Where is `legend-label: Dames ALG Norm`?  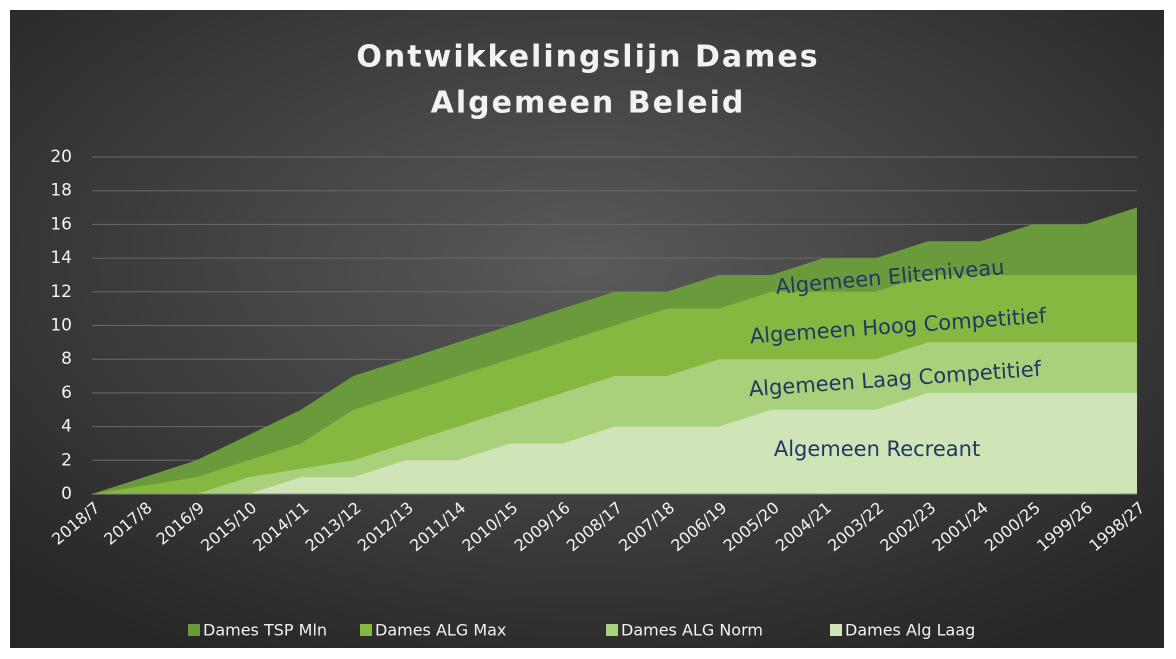 legend-label: Dames ALG Norm is located at coordinates (692, 630).